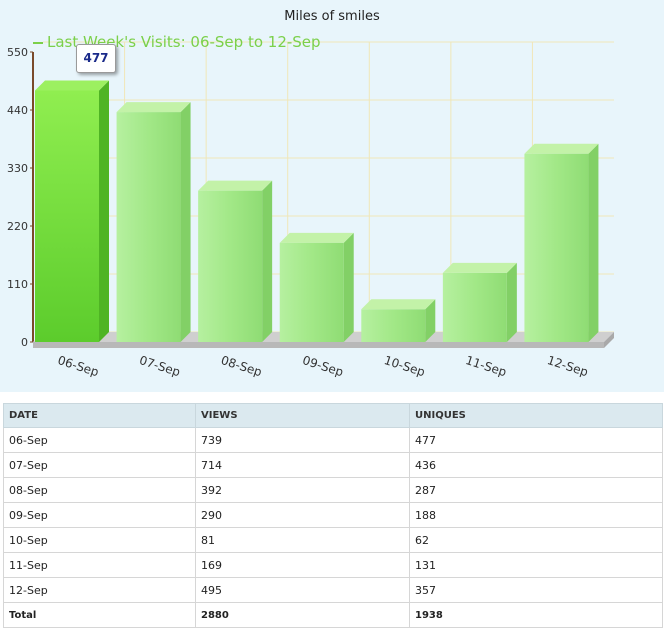 Image resolution: width=664 pixels, height=633 pixels. I want to click on x-tick-label: 06-Sep, so click(78, 366).